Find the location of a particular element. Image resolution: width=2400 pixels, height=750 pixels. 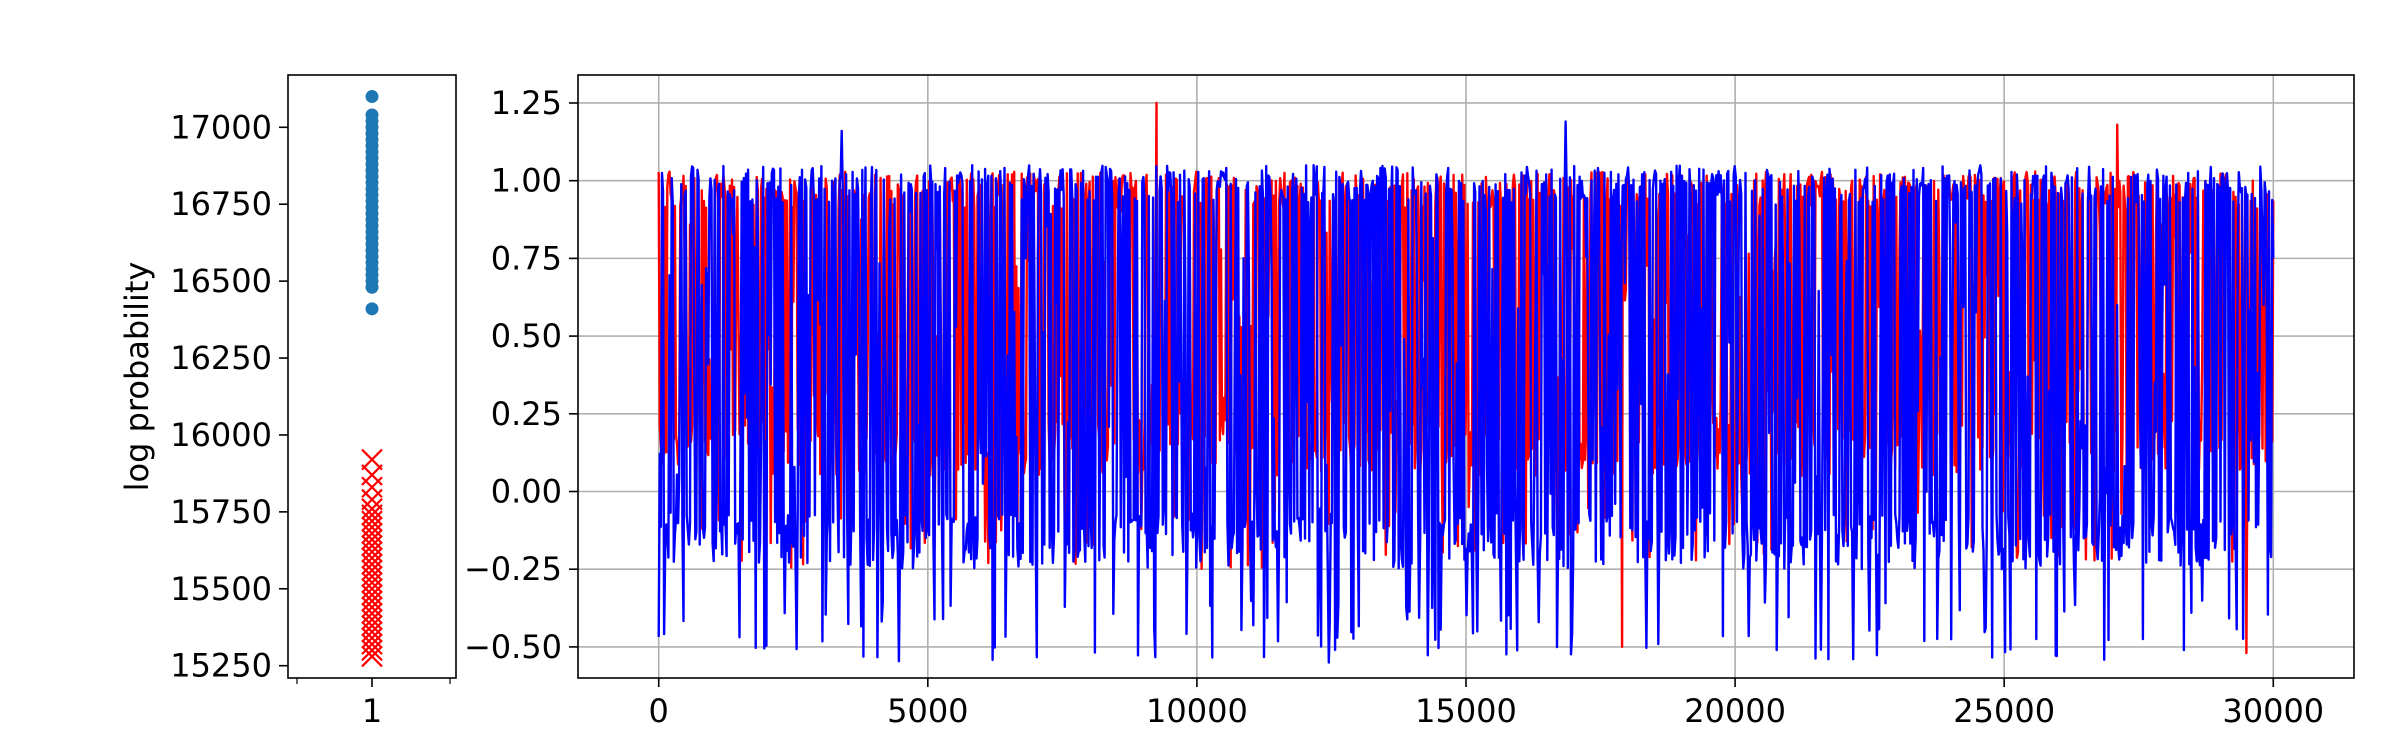

x-tick-label: 0 is located at coordinates (659, 711).